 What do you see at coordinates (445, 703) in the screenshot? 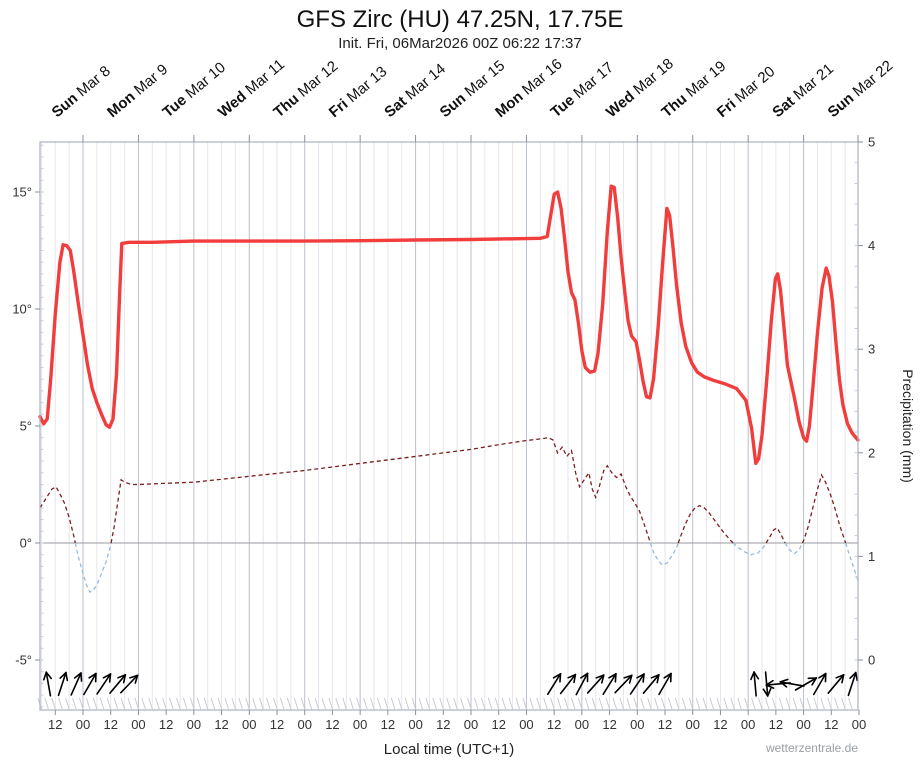
I see `calm-tick-comb` at bounding box center [445, 703].